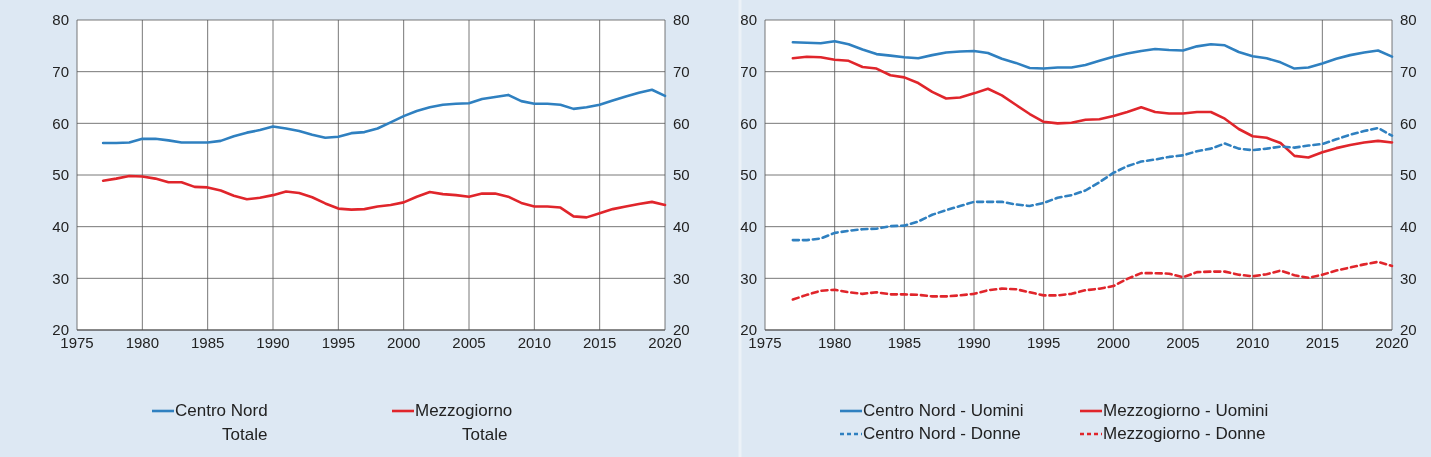  Describe the element at coordinates (1186, 410) in the screenshot. I see `legend-label: Mezzogiorno - Uomini` at that location.